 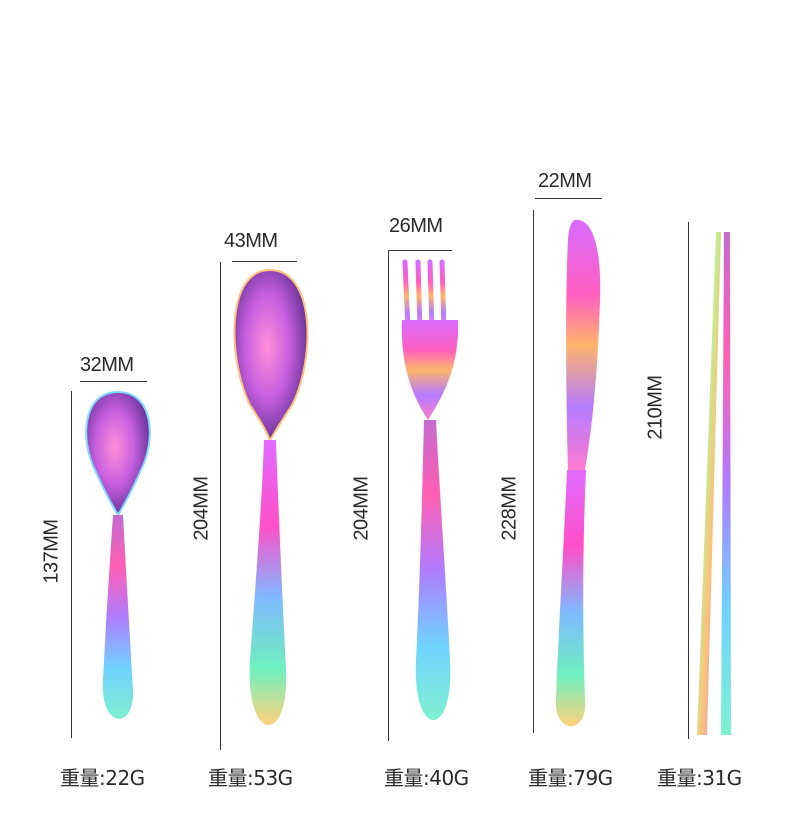 I want to click on length-label-4: 228MM, so click(x=509, y=508).